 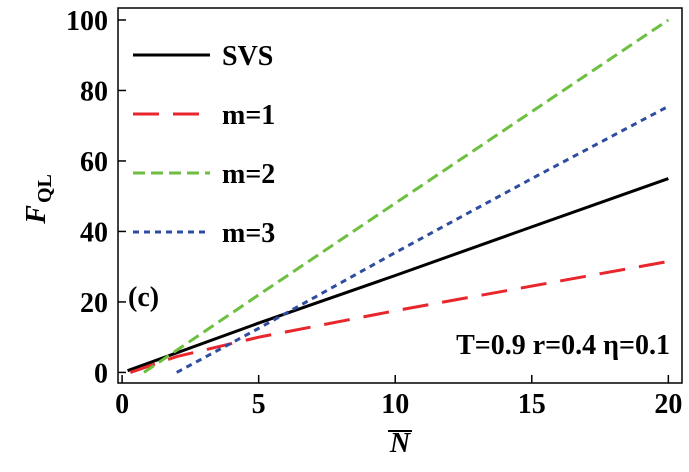 What do you see at coordinates (122, 404) in the screenshot?
I see `x-tick-label: 0` at bounding box center [122, 404].